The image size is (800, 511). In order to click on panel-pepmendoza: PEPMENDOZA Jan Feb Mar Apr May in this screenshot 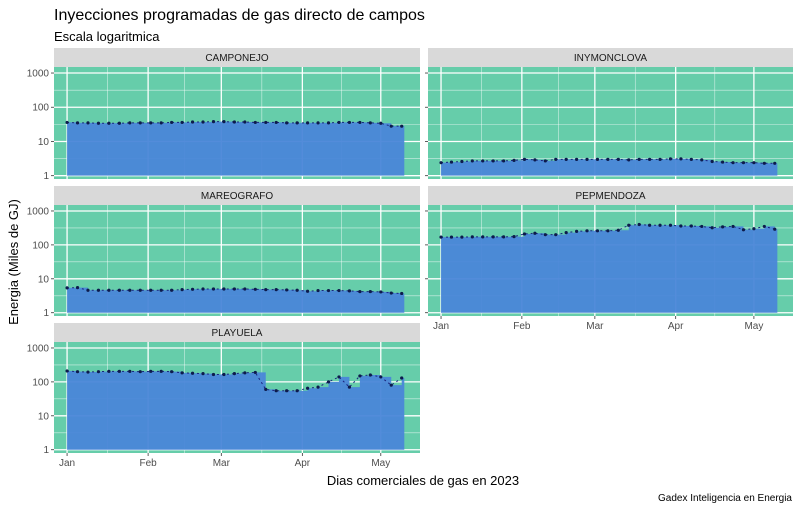, I will do `click(609, 259)`.